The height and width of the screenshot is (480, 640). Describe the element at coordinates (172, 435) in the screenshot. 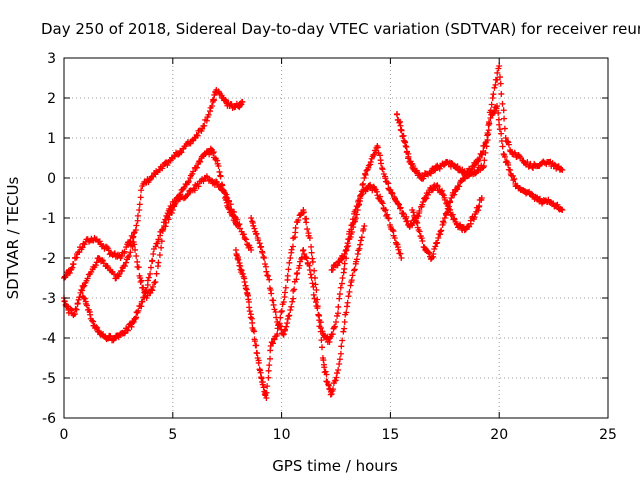

I see `x-tick-label: 5` at that location.